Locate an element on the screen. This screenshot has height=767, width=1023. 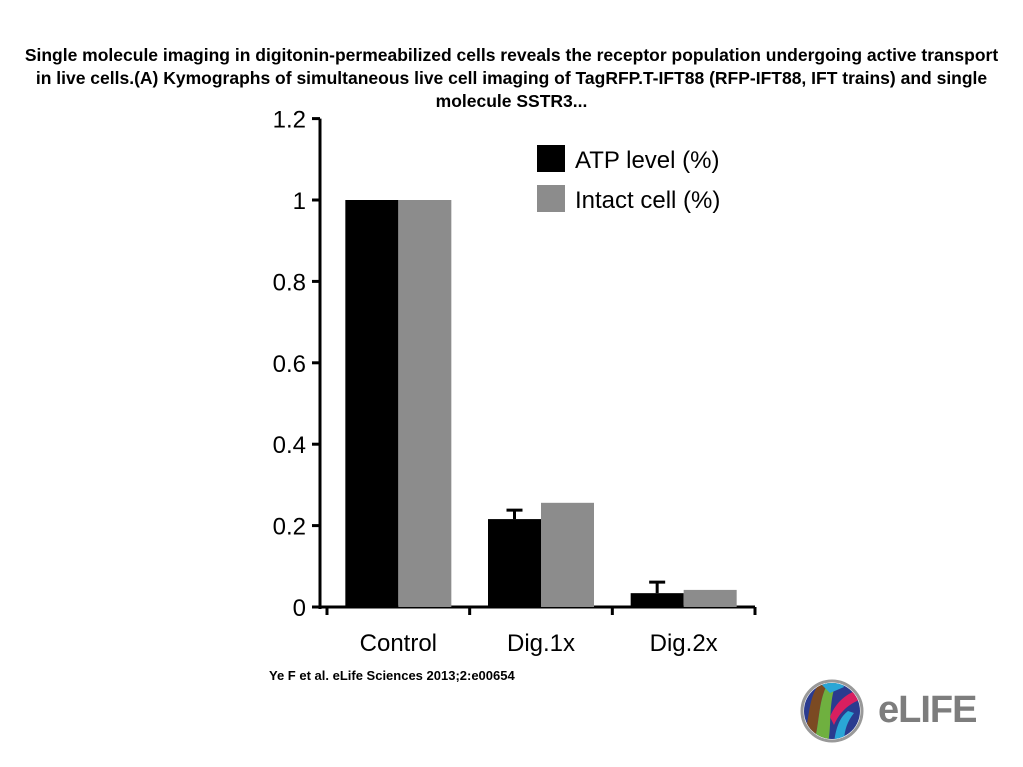
x-axis: Control Dig.1x Dig.2x is located at coordinates (537, 631).